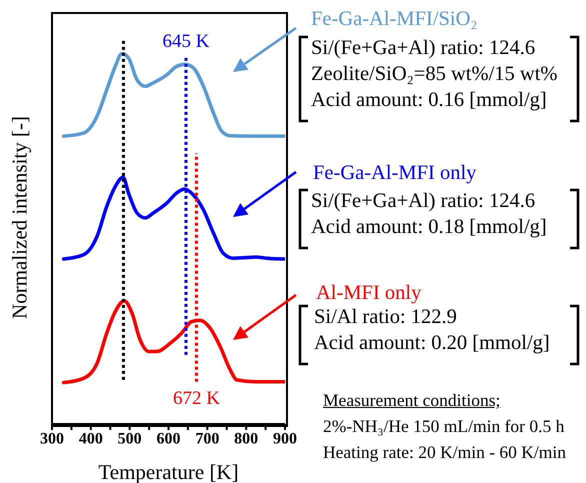  Describe the element at coordinates (130, 439) in the screenshot. I see `x-tick-label: 500` at that location.